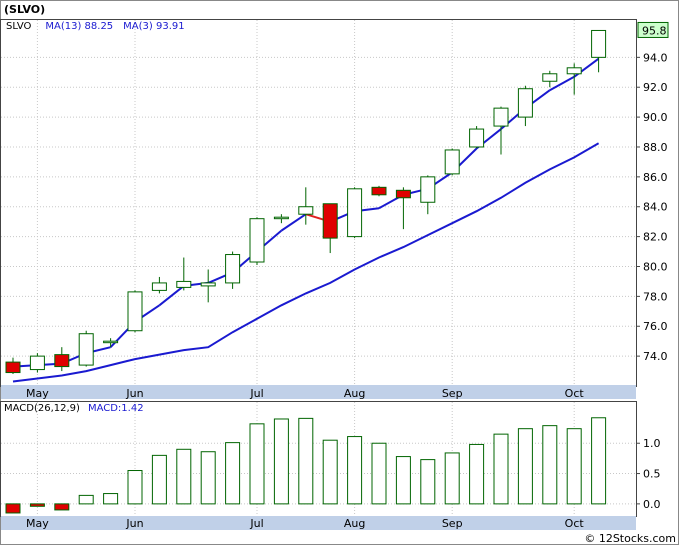 The height and width of the screenshot is (546, 680). What do you see at coordinates (575, 523) in the screenshot?
I see `macd-month-label: Oct` at bounding box center [575, 523].